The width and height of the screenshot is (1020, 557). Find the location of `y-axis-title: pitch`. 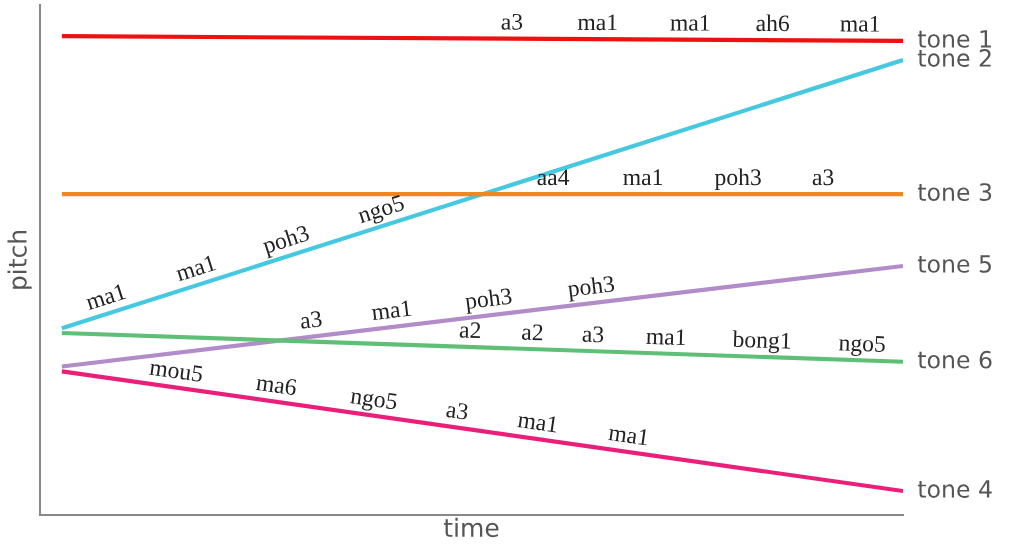

y-axis-title: pitch is located at coordinates (19, 260).